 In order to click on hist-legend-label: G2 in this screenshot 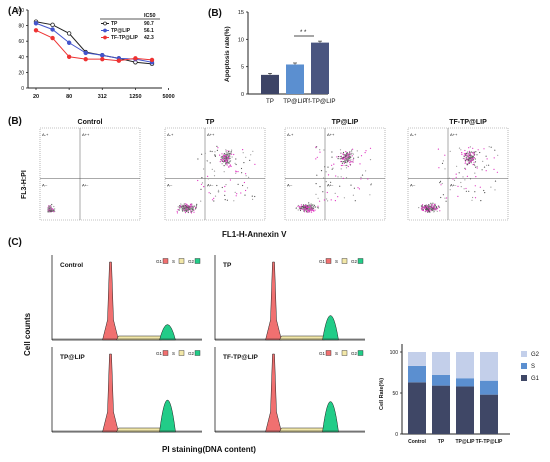, I will do `click(354, 261)`.